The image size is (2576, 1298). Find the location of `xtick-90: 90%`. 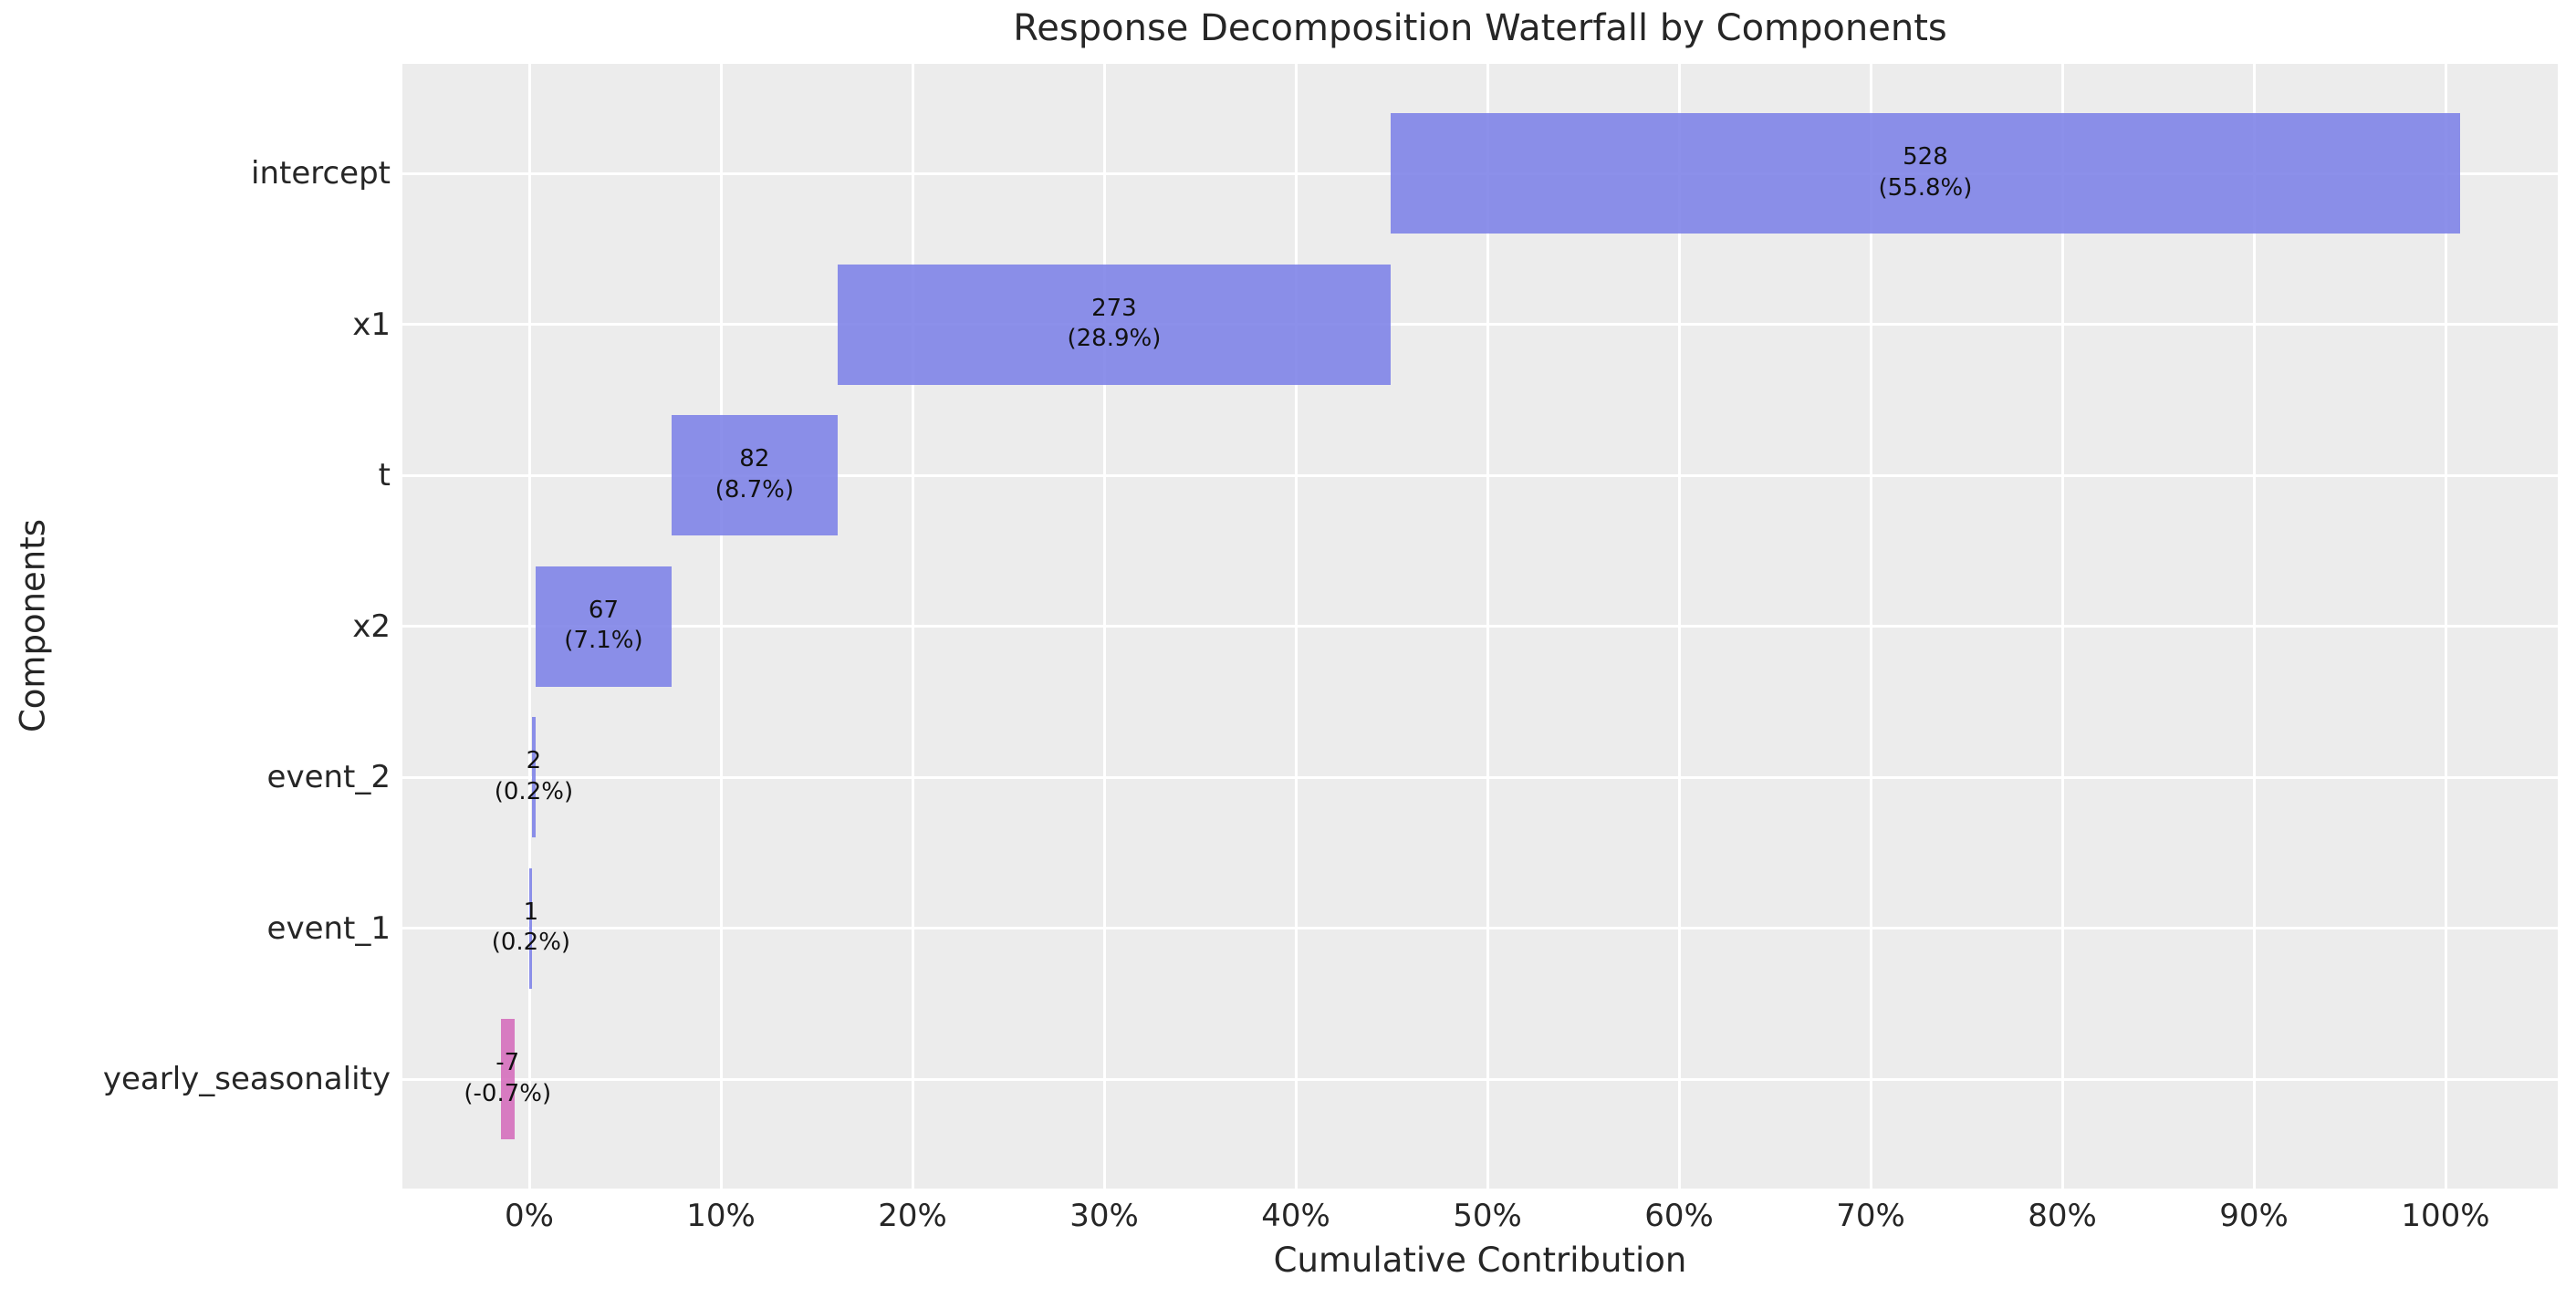

xtick-90: 90% is located at coordinates (2254, 1216).